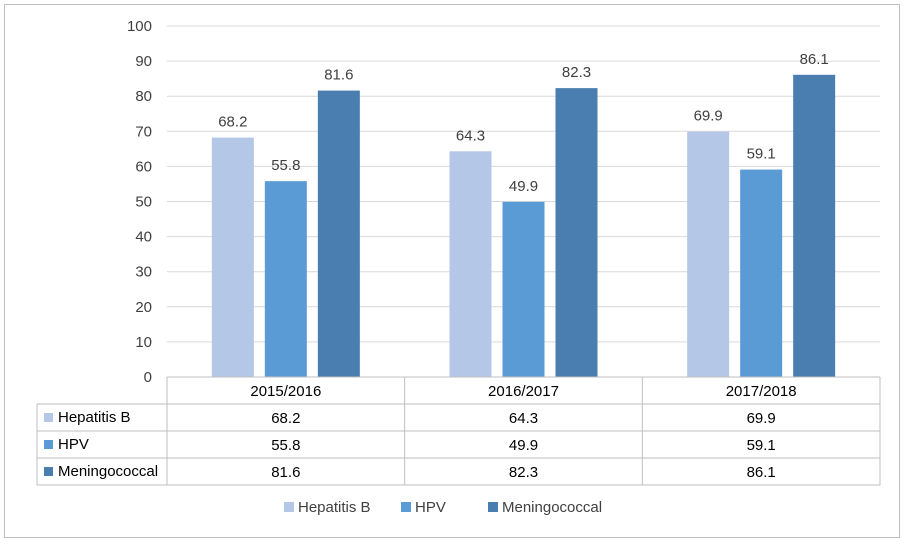  What do you see at coordinates (430, 507) in the screenshot?
I see `legend-label: HPV` at bounding box center [430, 507].